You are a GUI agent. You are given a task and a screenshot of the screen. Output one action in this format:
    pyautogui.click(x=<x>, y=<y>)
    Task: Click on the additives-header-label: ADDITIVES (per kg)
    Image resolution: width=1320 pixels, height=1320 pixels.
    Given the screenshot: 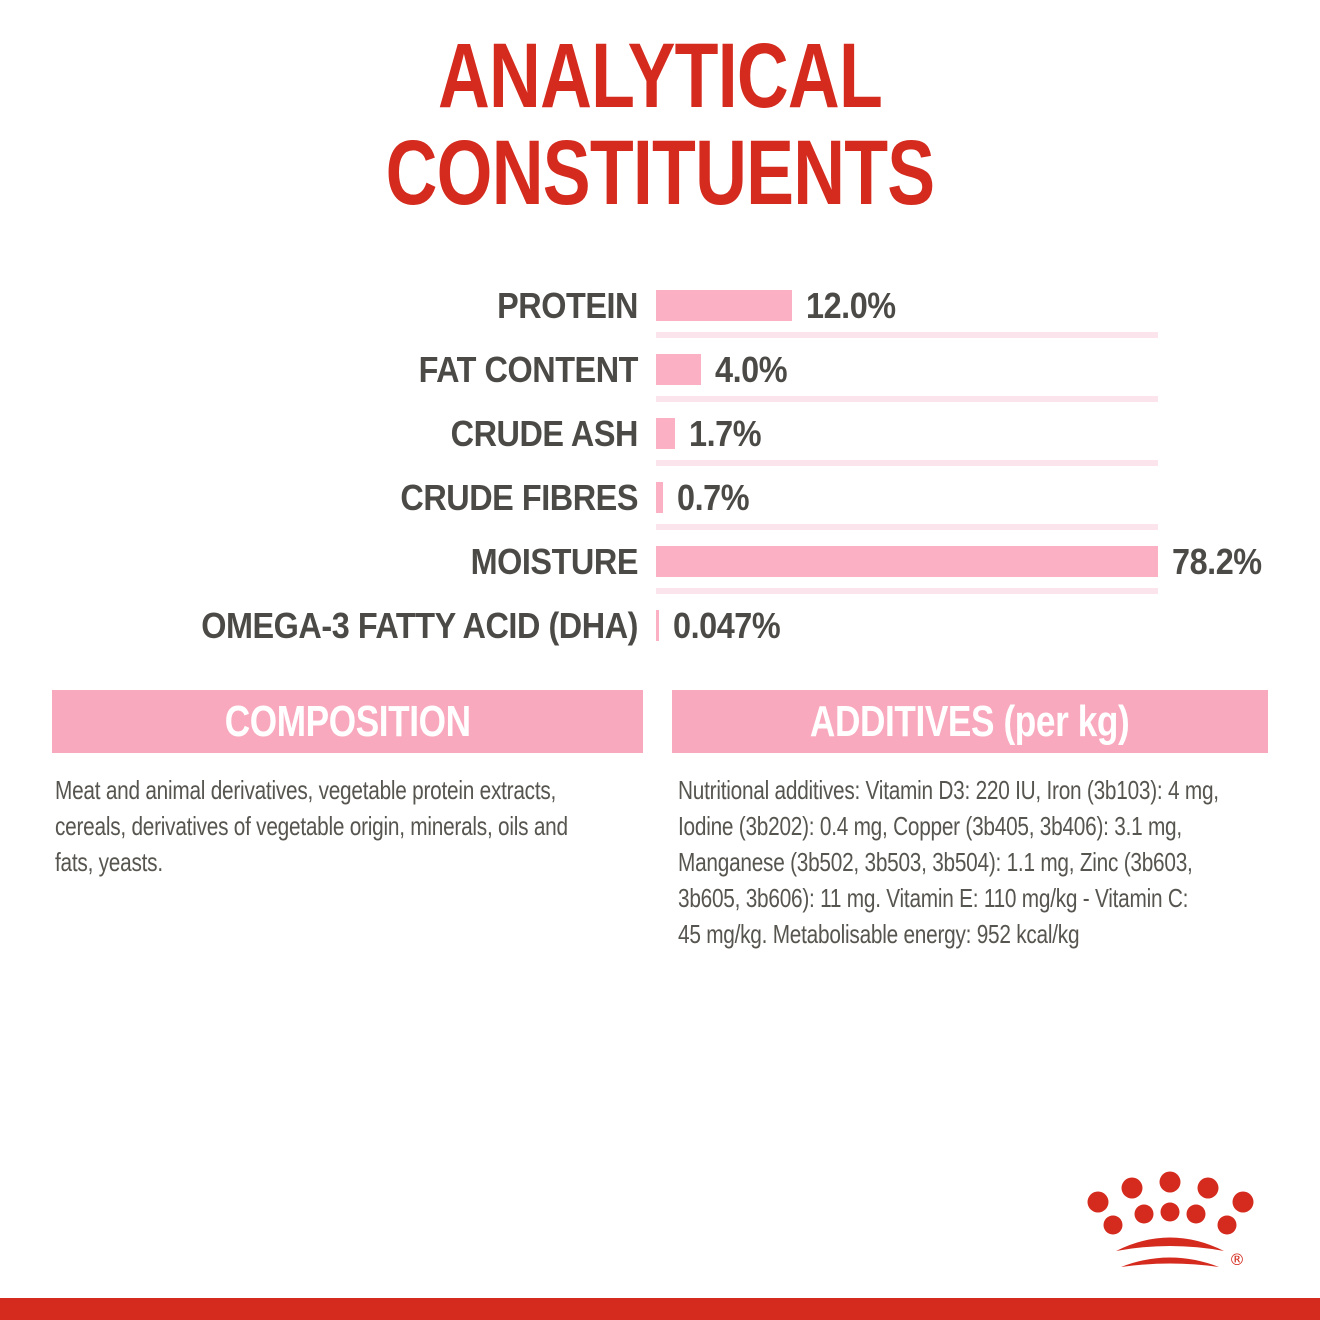 What is the action you would take?
    pyautogui.click(x=970, y=721)
    